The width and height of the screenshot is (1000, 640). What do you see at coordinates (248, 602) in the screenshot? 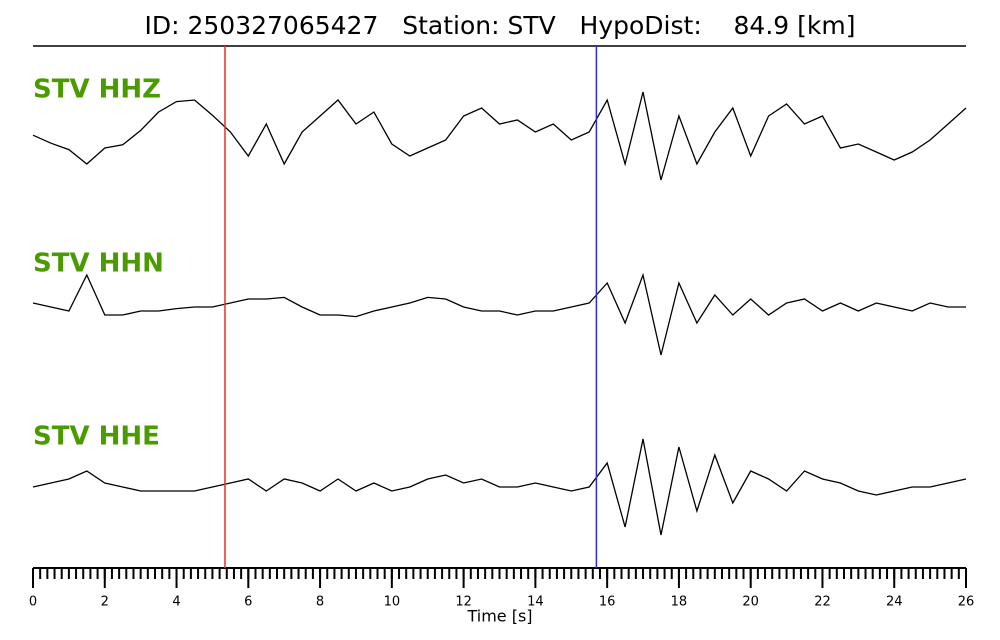
I see `x-tick-label: 6` at bounding box center [248, 602].